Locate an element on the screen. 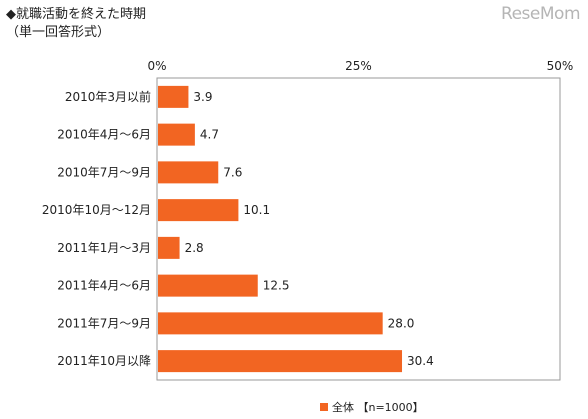 The width and height of the screenshot is (588, 419). value-label: 7.6 is located at coordinates (232, 172).